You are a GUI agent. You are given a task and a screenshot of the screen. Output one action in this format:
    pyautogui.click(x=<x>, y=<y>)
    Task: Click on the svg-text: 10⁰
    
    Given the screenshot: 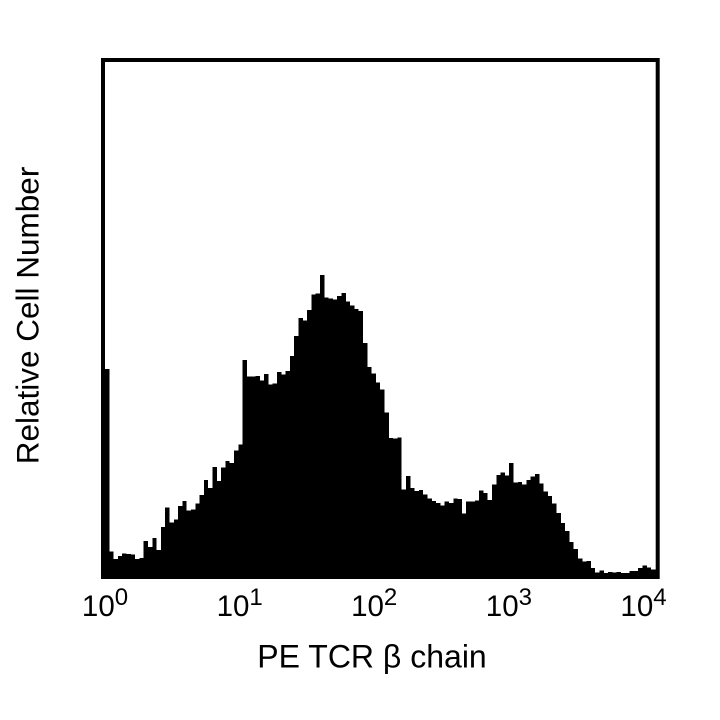 What is the action you would take?
    pyautogui.click(x=105, y=603)
    